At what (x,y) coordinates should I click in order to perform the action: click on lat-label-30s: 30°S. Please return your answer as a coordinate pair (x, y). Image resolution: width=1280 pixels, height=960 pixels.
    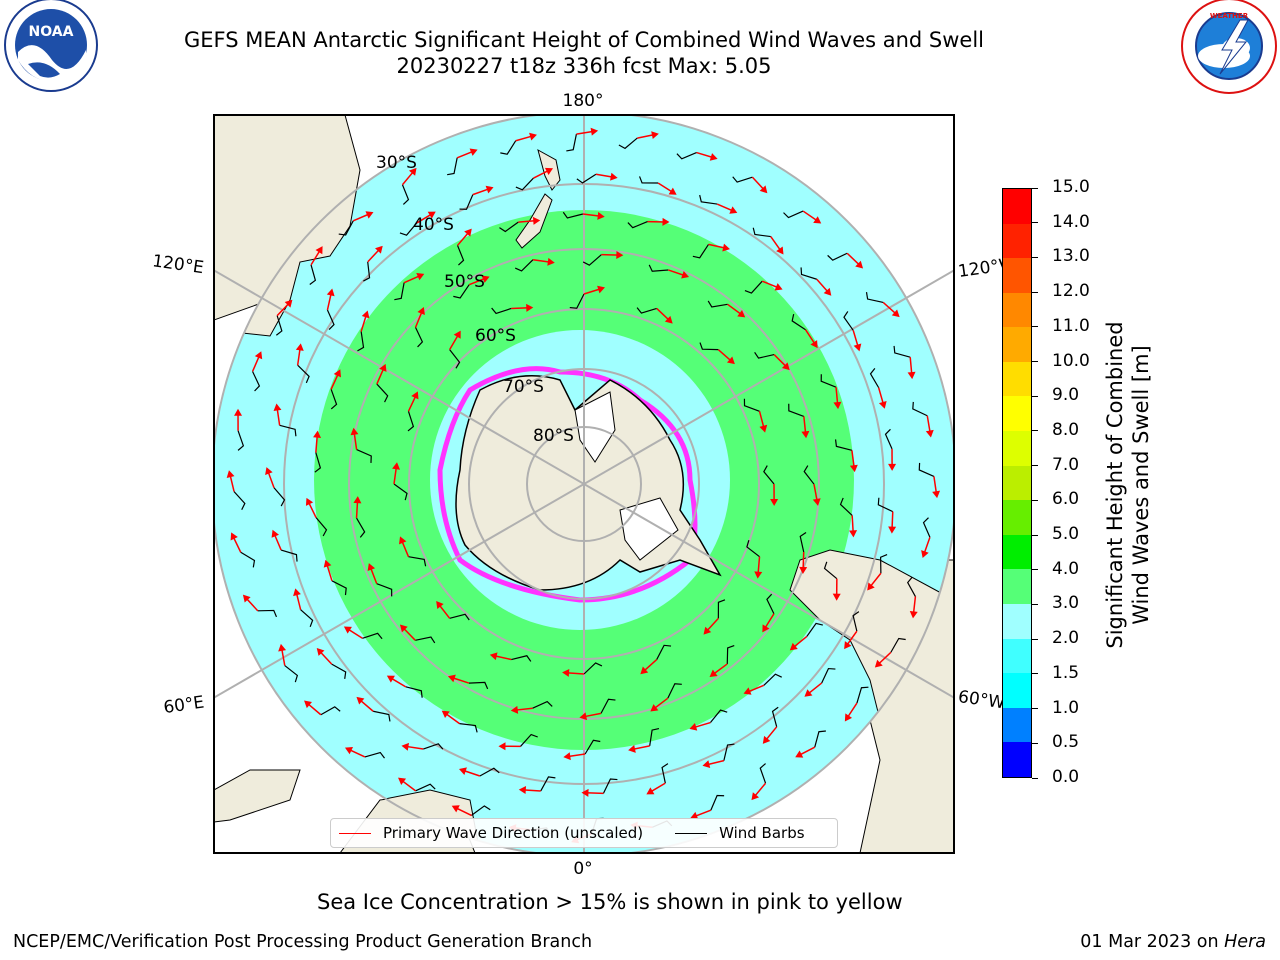
    Looking at the image, I should click on (396, 163).